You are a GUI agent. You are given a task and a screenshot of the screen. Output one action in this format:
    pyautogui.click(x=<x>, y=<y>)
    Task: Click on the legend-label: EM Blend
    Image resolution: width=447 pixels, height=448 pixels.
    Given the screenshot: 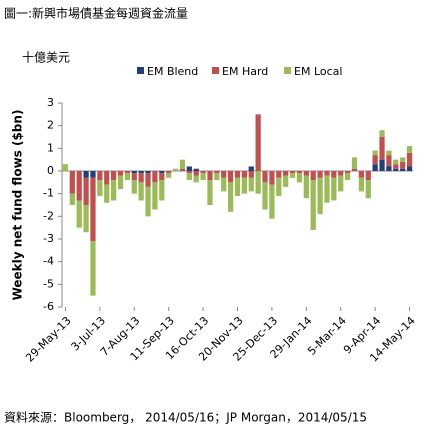 What is the action you would take?
    pyautogui.click(x=172, y=71)
    